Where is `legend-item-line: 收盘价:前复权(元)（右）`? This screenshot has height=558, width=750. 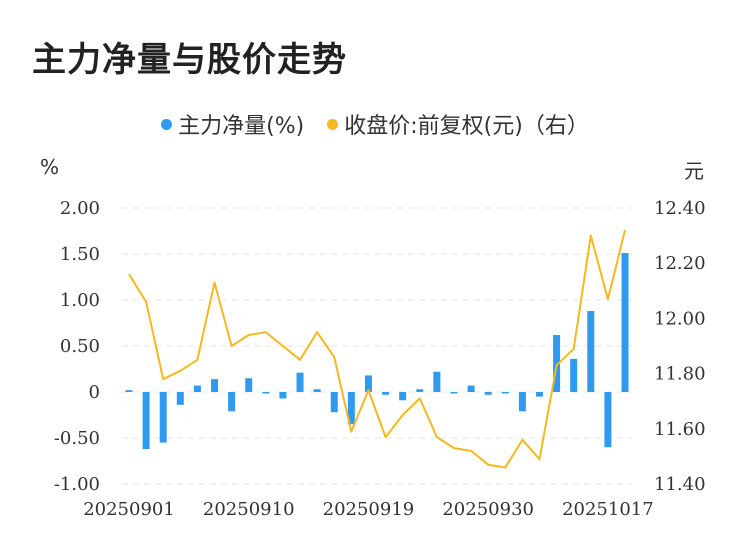
legend-item-line: 收盘价:前复权(元)（右） is located at coordinates (458, 124).